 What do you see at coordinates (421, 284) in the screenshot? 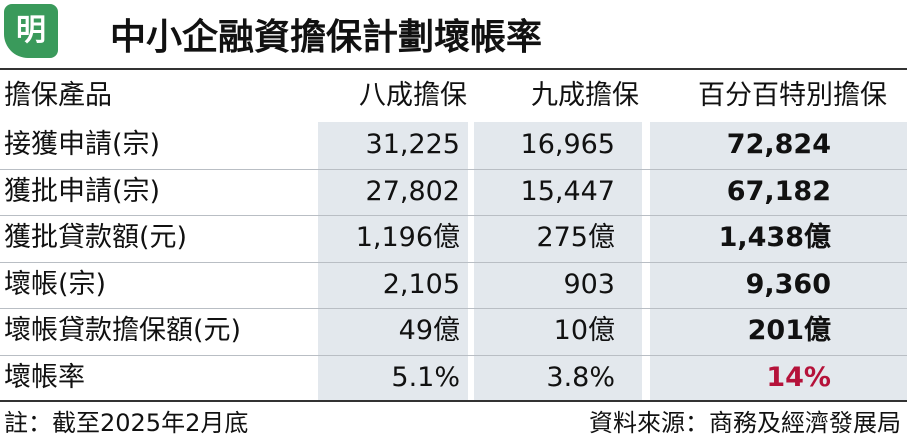
I see `cell-value: 2,105` at bounding box center [421, 284].